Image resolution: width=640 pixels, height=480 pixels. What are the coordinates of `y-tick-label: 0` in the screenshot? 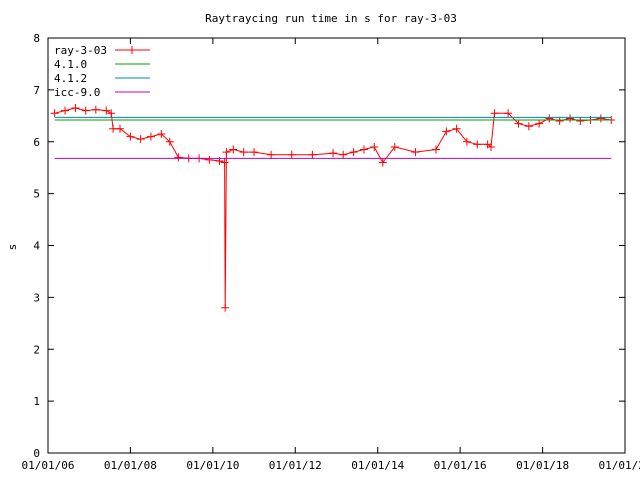 It's located at (36, 453).